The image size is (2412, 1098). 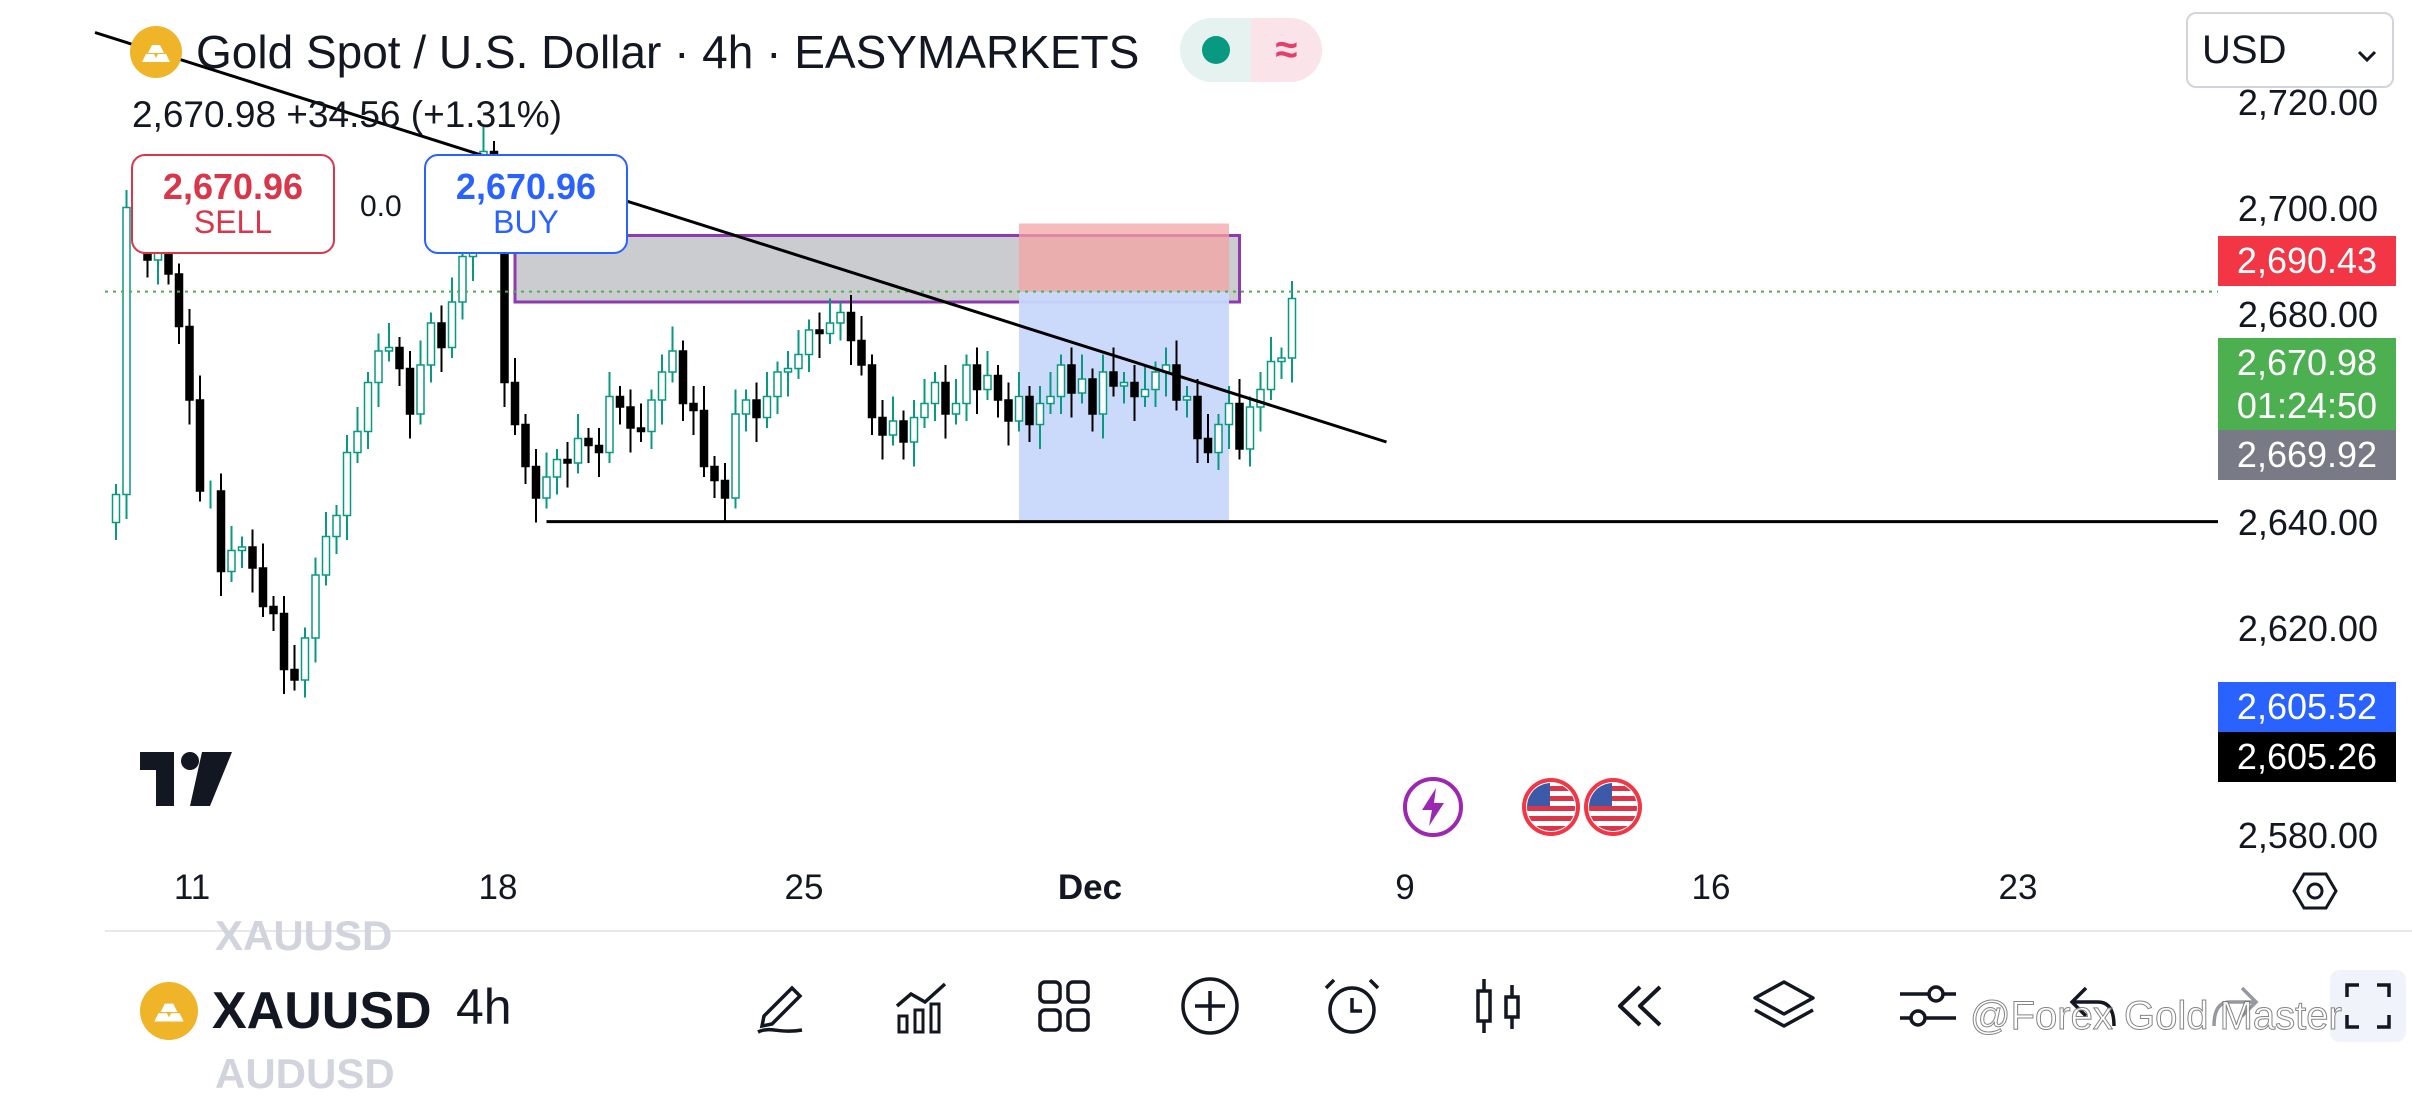 What do you see at coordinates (1498, 1006) in the screenshot?
I see `candles-icon` at bounding box center [1498, 1006].